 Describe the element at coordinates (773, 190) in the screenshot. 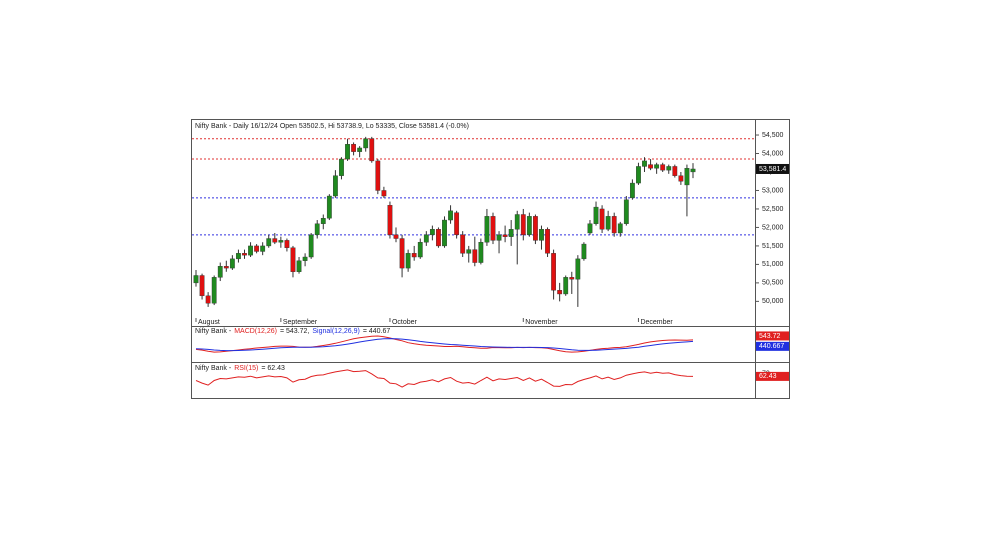

I see `y-tick-label: 53,000` at that location.